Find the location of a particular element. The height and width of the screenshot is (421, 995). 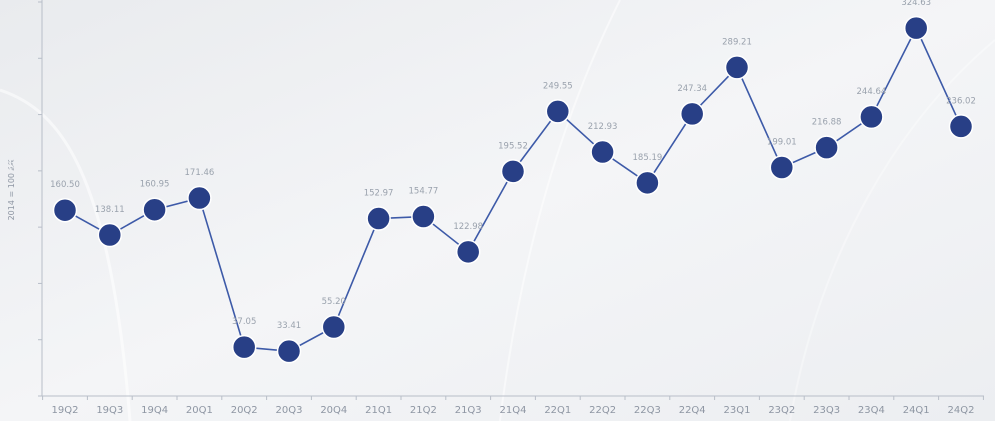

data-label: 236.02 is located at coordinates (961, 101).